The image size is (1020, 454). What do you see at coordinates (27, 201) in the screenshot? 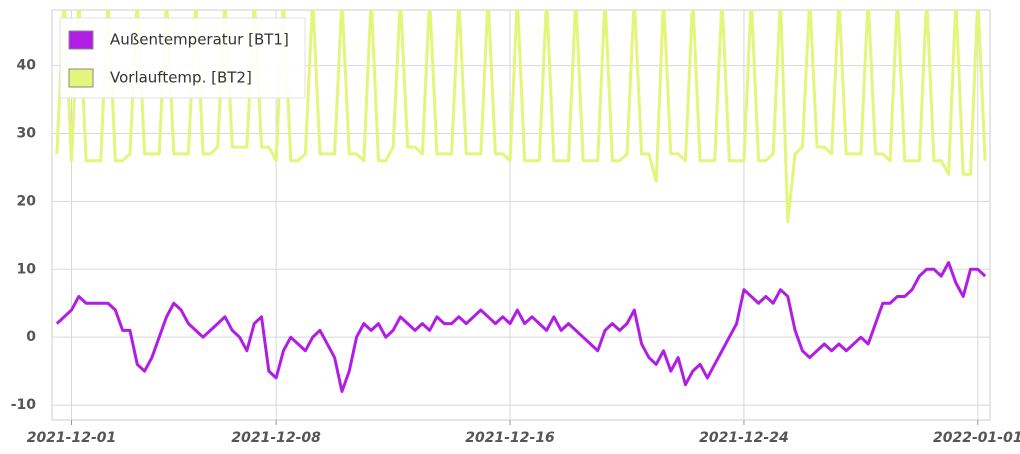
I see `y-tick-label: 20` at bounding box center [27, 201].